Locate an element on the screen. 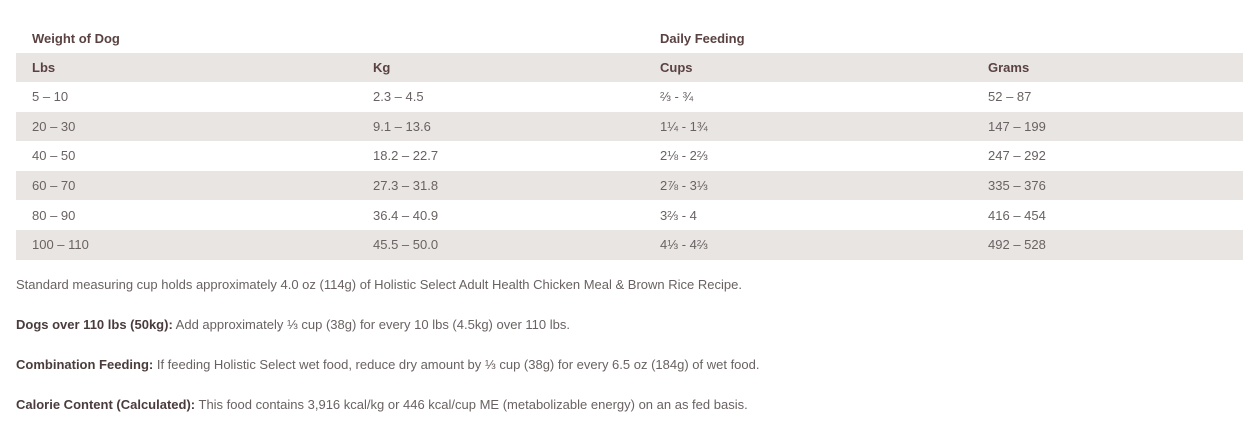  daily-feeding-heading: Daily Feeding is located at coordinates (944, 38).